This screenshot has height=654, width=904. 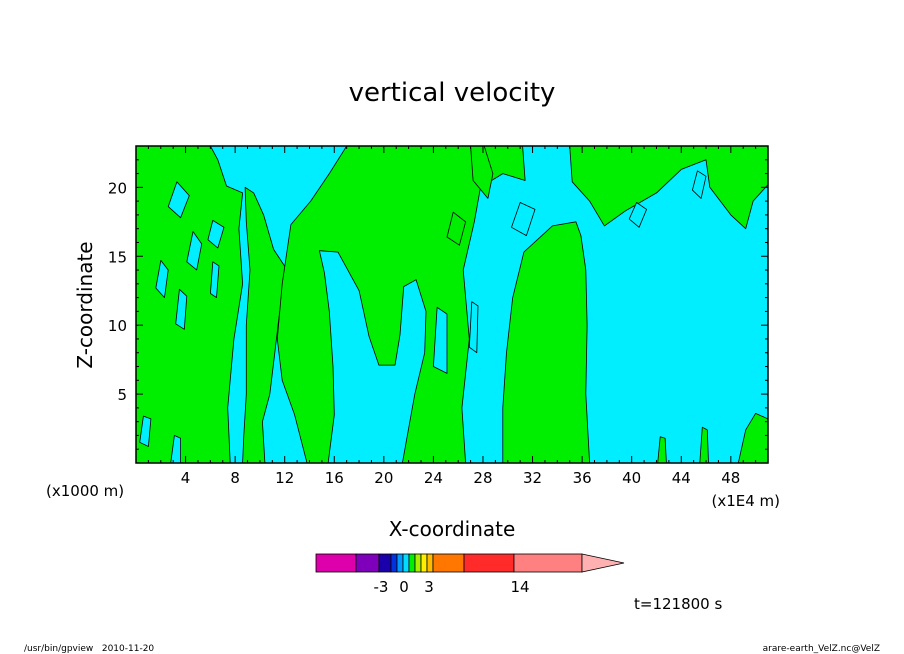 I want to click on x-tick-label: 44, so click(x=681, y=478).